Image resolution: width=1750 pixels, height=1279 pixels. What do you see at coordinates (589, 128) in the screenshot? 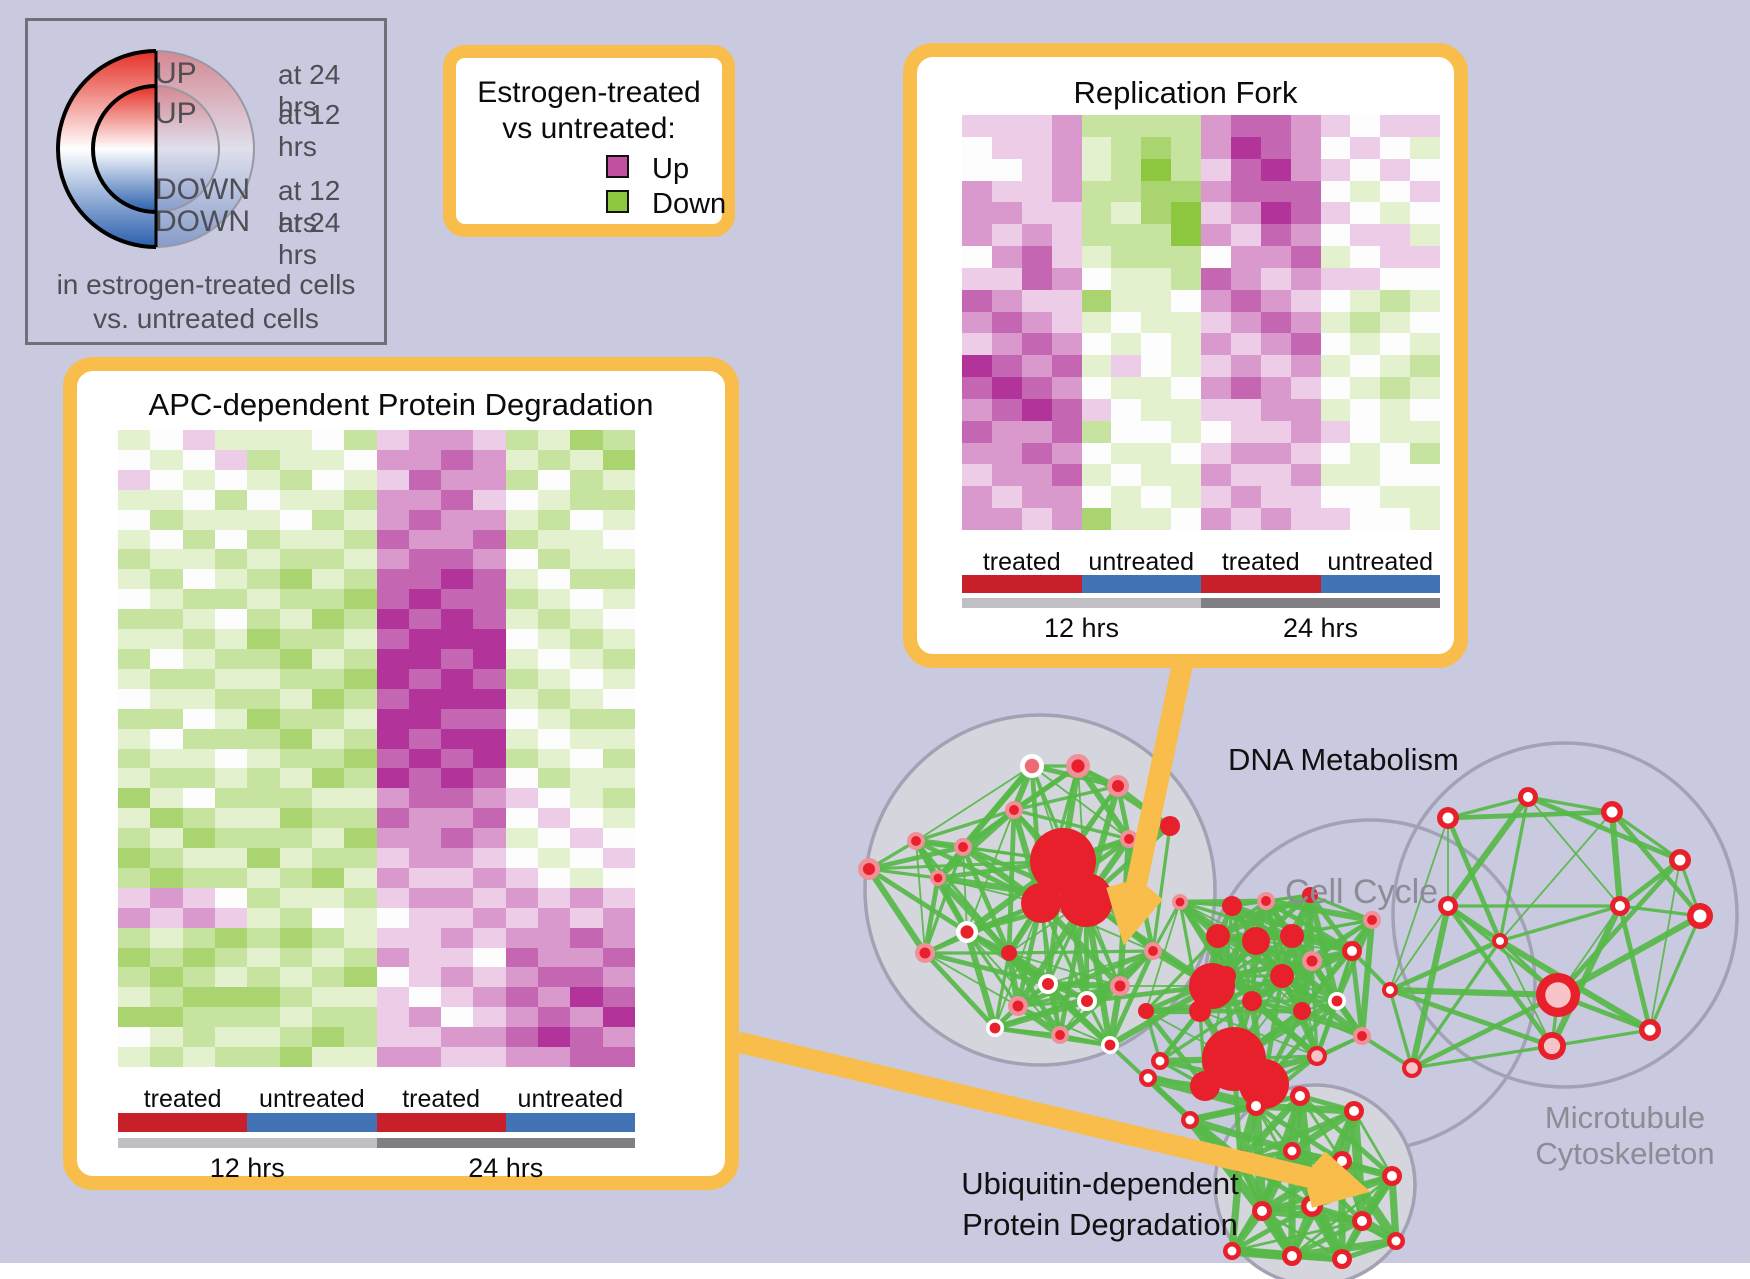
I see `estrogen-legend-title-line2: vs untreated:` at bounding box center [589, 128].